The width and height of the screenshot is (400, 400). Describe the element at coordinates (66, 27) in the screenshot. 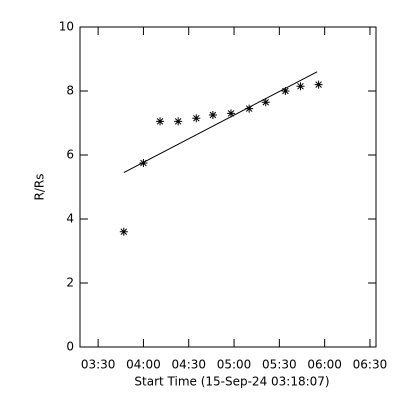

I see `y-tick-label: 10` at that location.